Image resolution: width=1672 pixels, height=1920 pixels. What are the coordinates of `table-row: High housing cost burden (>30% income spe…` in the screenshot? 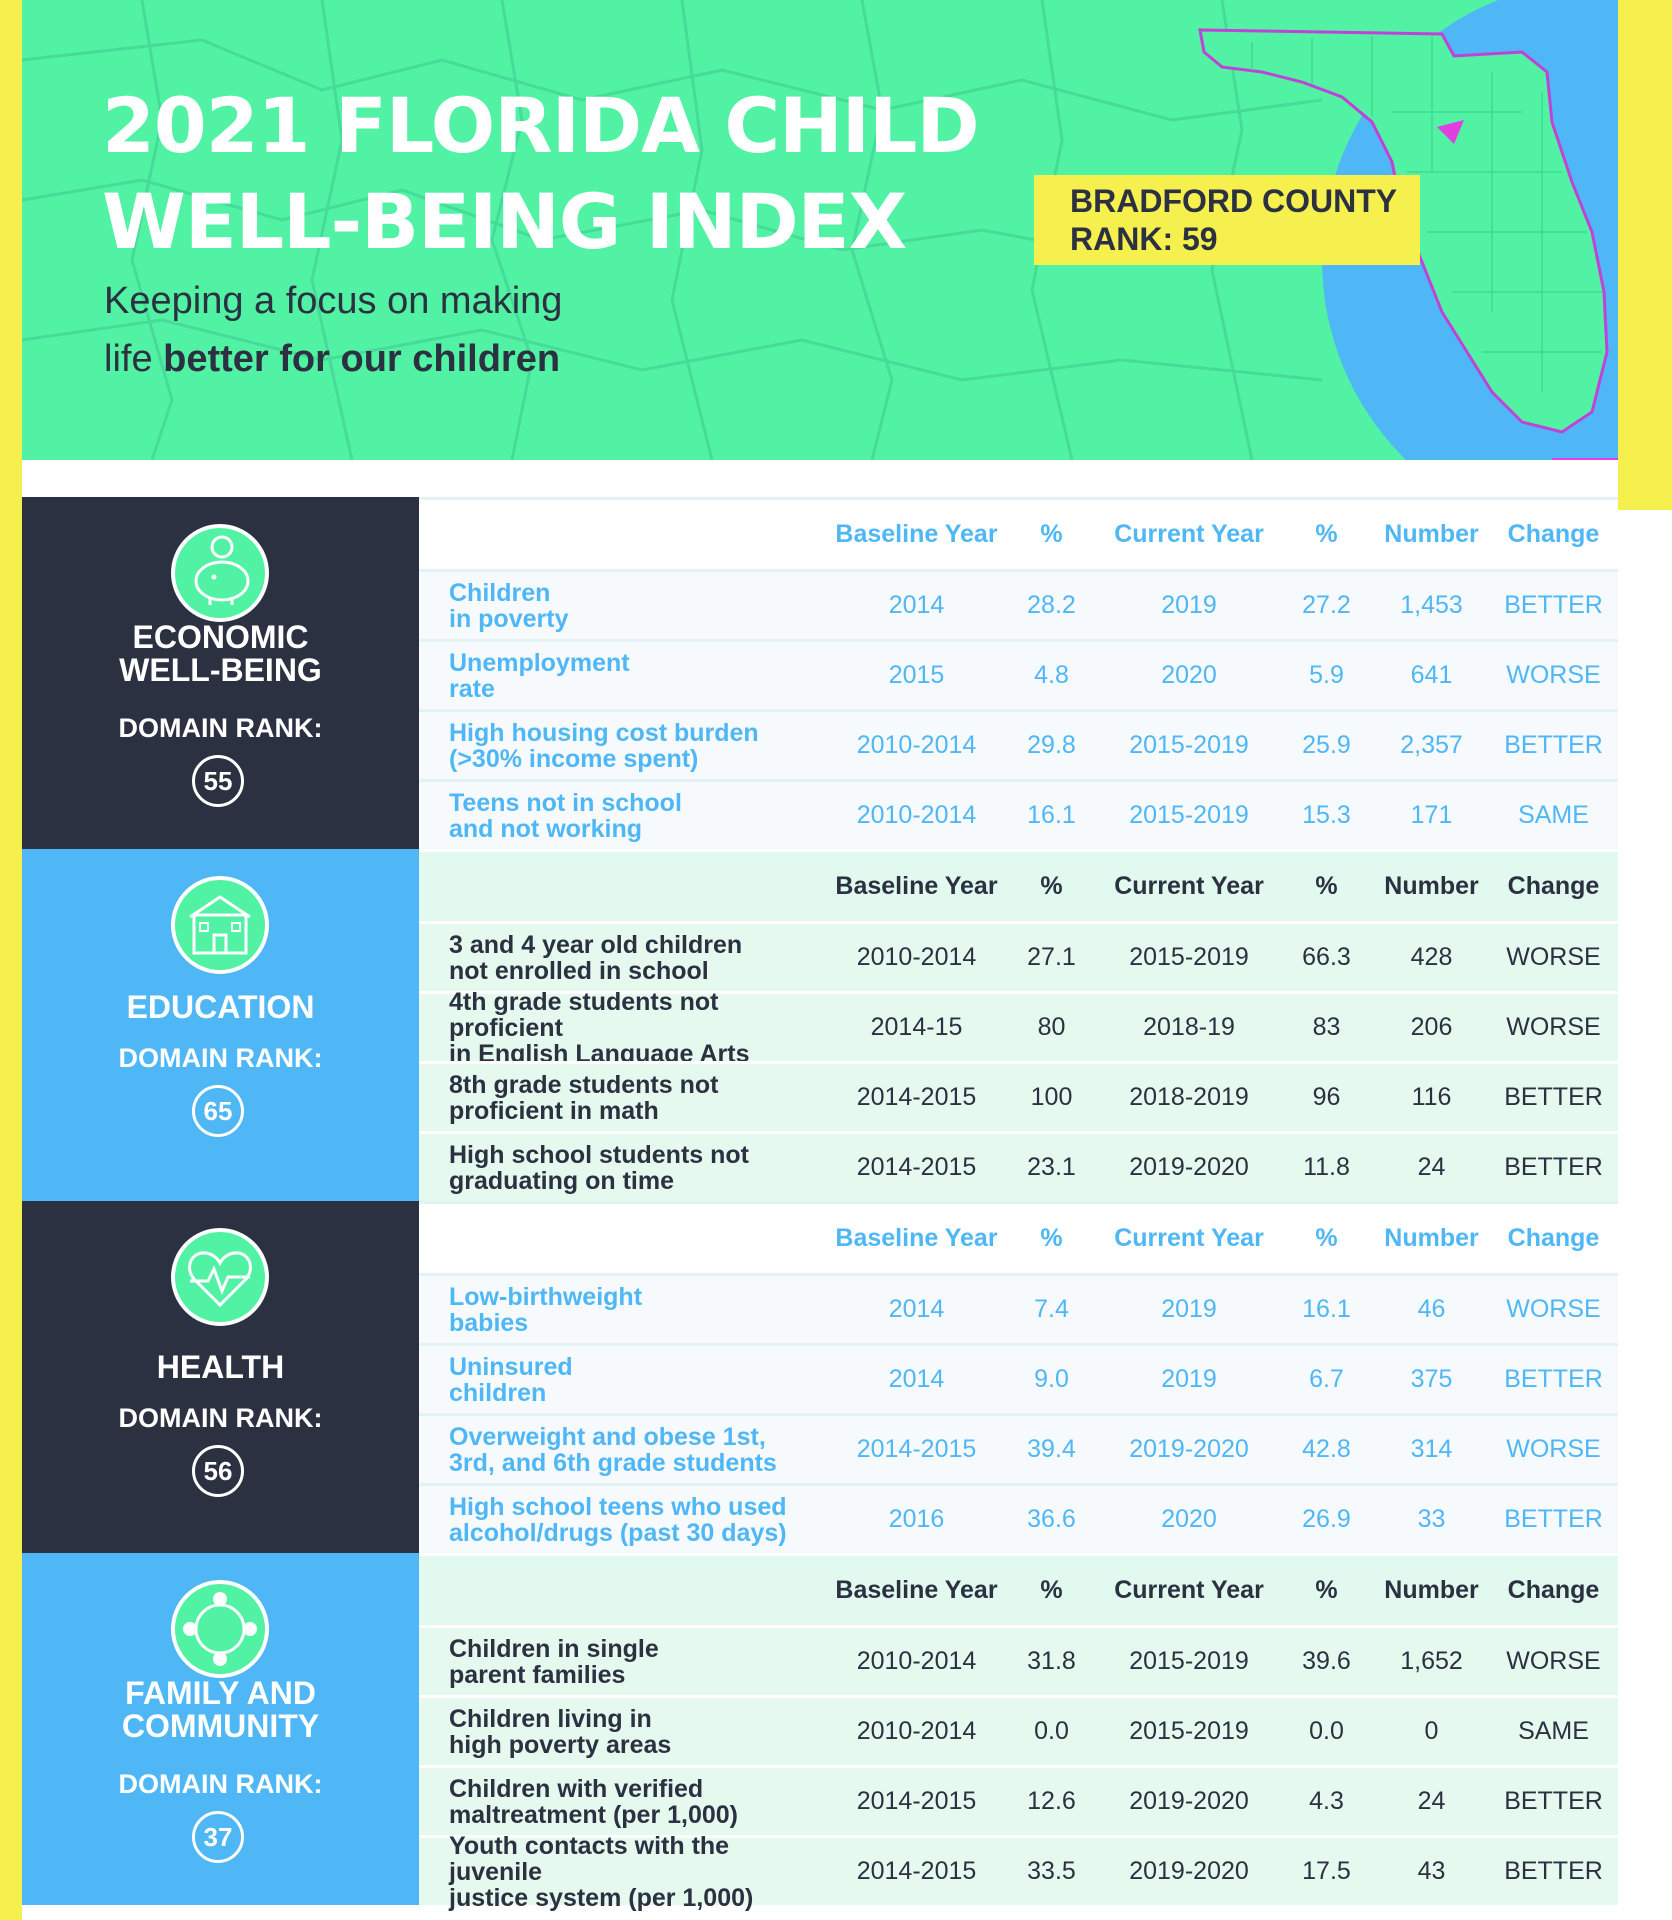 It's located at (1018, 744).